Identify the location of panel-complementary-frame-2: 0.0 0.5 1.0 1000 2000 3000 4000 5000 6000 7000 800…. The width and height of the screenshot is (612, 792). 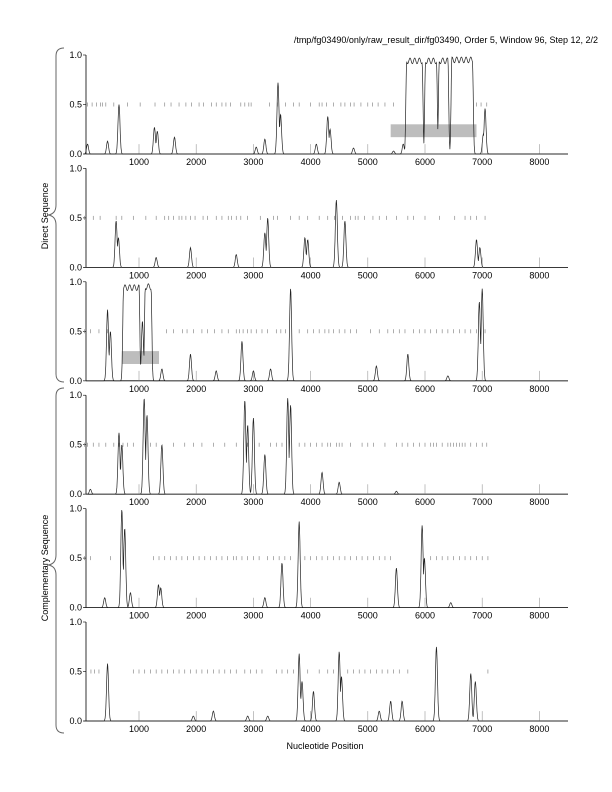
(318, 562).